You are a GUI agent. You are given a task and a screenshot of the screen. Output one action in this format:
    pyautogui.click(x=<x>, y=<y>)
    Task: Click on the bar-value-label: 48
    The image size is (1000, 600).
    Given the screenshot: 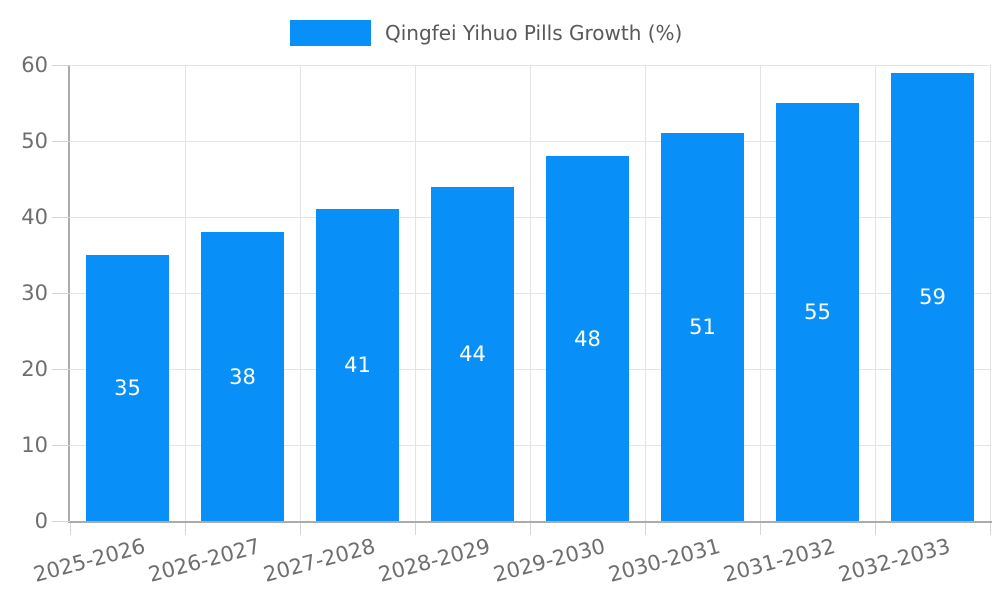 What is the action you would take?
    pyautogui.click(x=587, y=338)
    